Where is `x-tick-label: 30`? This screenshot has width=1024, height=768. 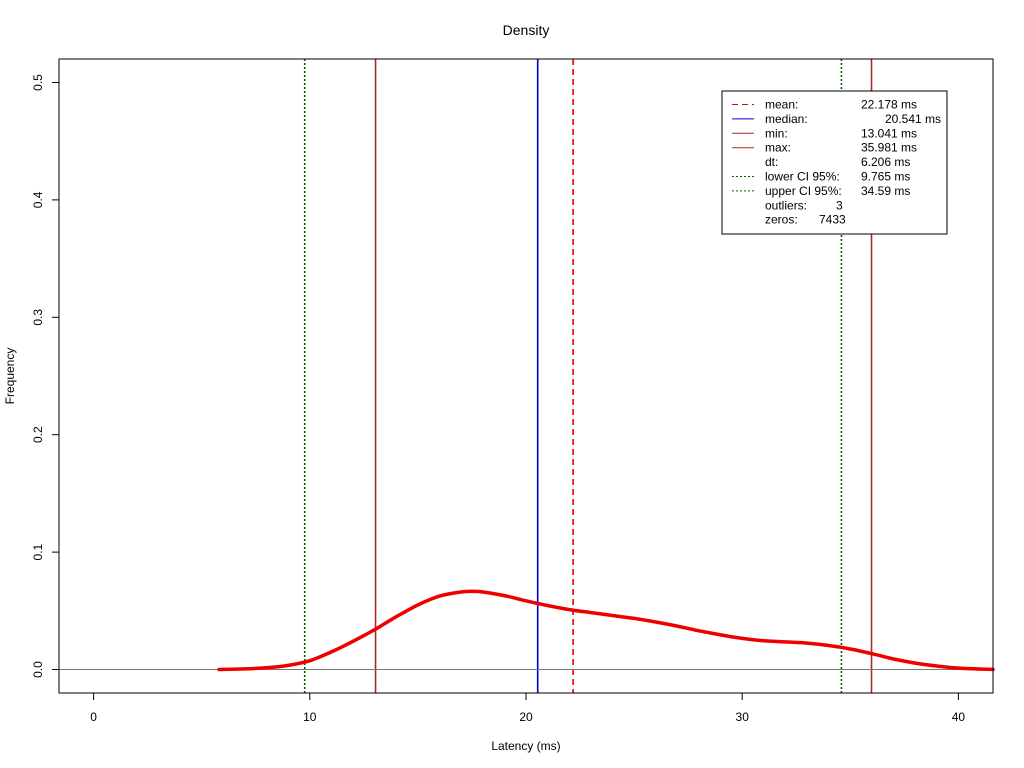 x-tick-label: 30 is located at coordinates (743, 717).